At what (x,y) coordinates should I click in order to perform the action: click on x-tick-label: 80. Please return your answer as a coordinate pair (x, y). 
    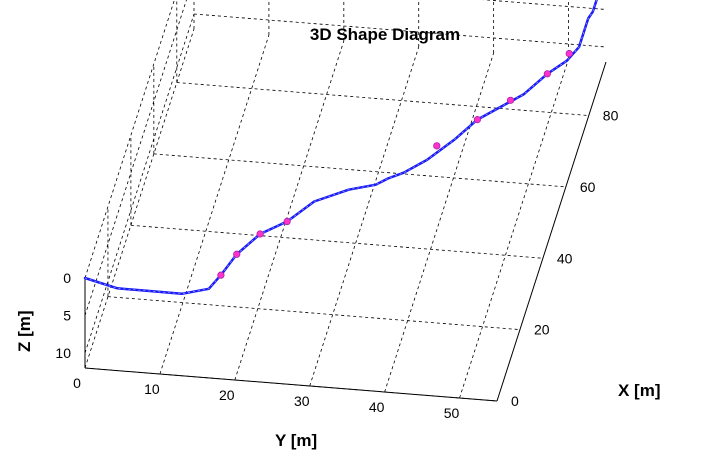
    Looking at the image, I should click on (611, 116).